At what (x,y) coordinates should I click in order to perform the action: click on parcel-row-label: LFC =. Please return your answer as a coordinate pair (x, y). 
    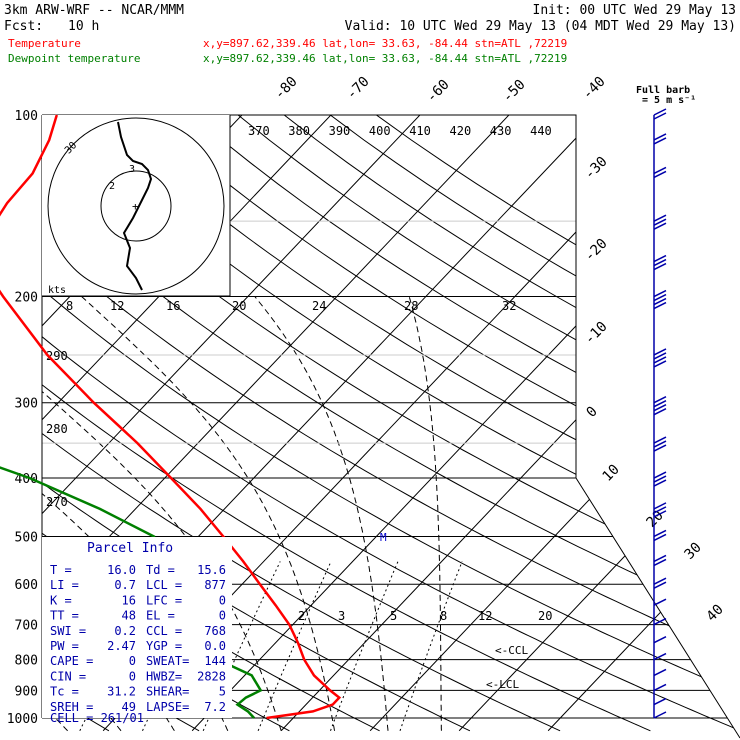
    Looking at the image, I should click on (164, 600).